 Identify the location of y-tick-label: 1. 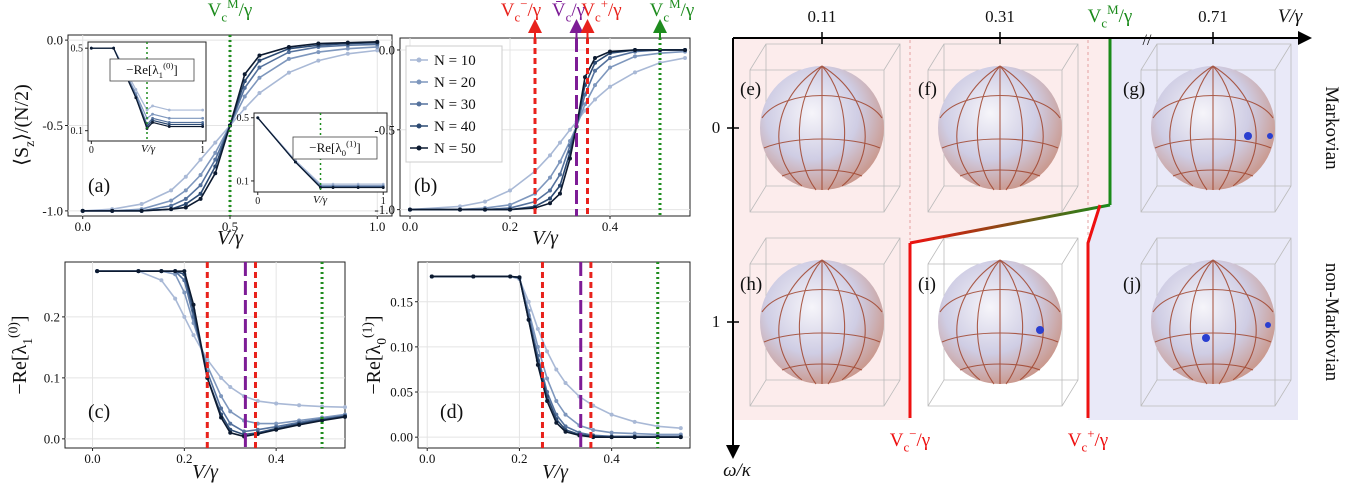
(716, 321).